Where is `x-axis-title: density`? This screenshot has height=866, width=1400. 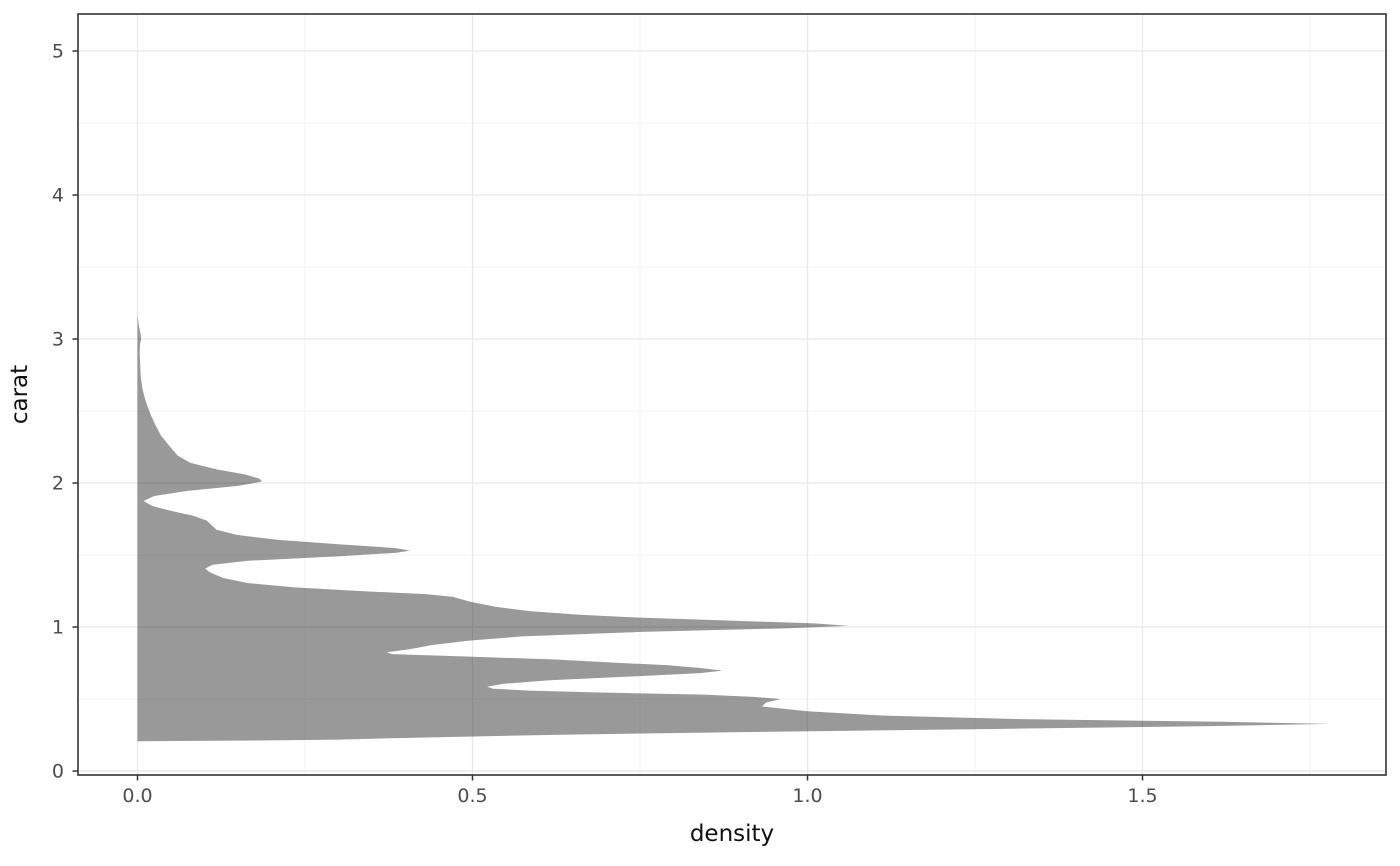
x-axis-title: density is located at coordinates (732, 834).